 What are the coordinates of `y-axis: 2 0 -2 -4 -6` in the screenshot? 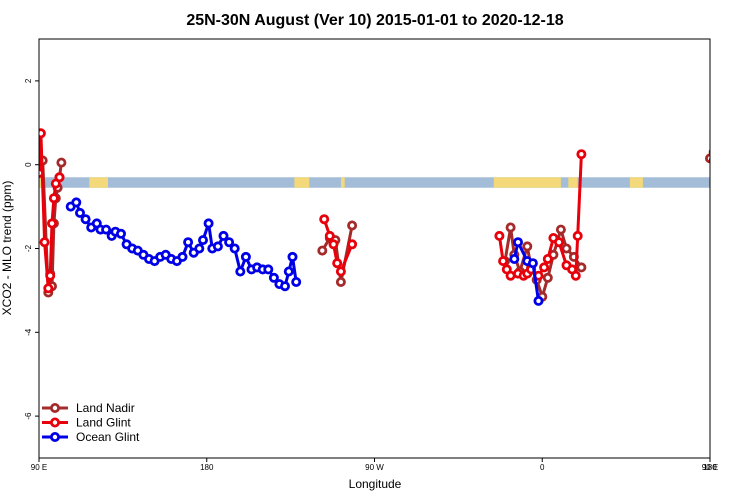 It's located at (31, 249).